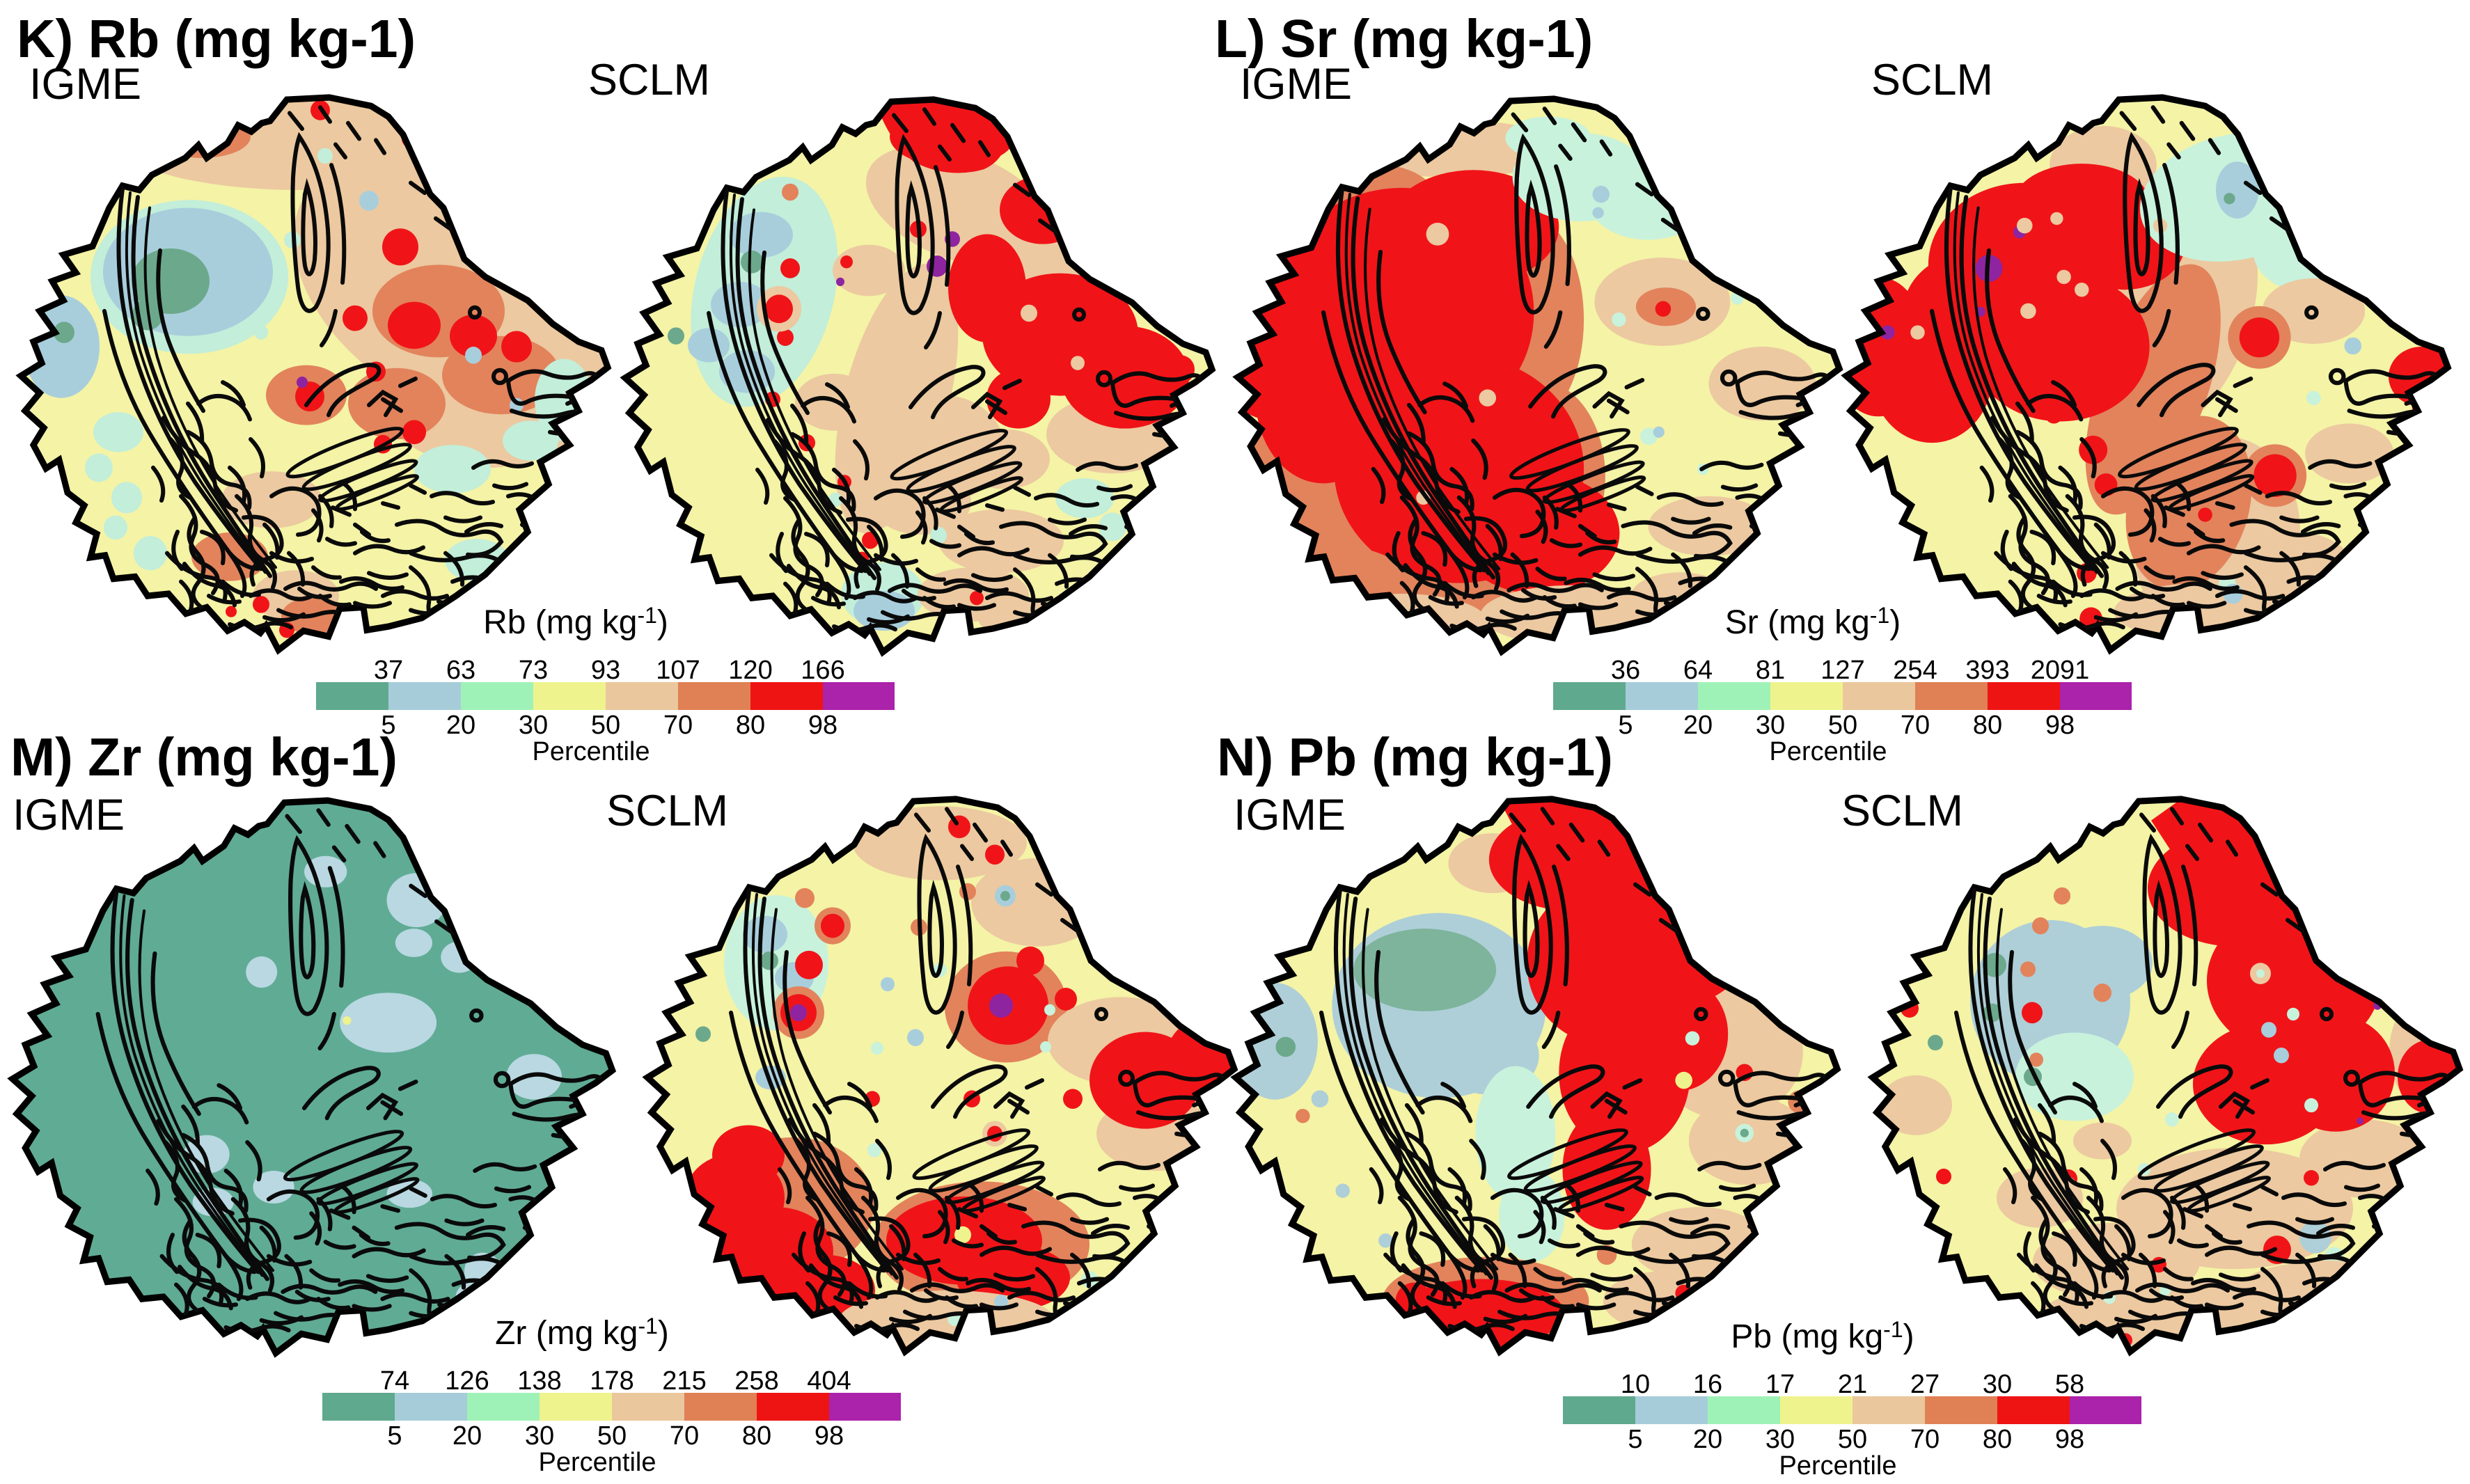  I want to click on svg-text: 404, so click(829, 1381).